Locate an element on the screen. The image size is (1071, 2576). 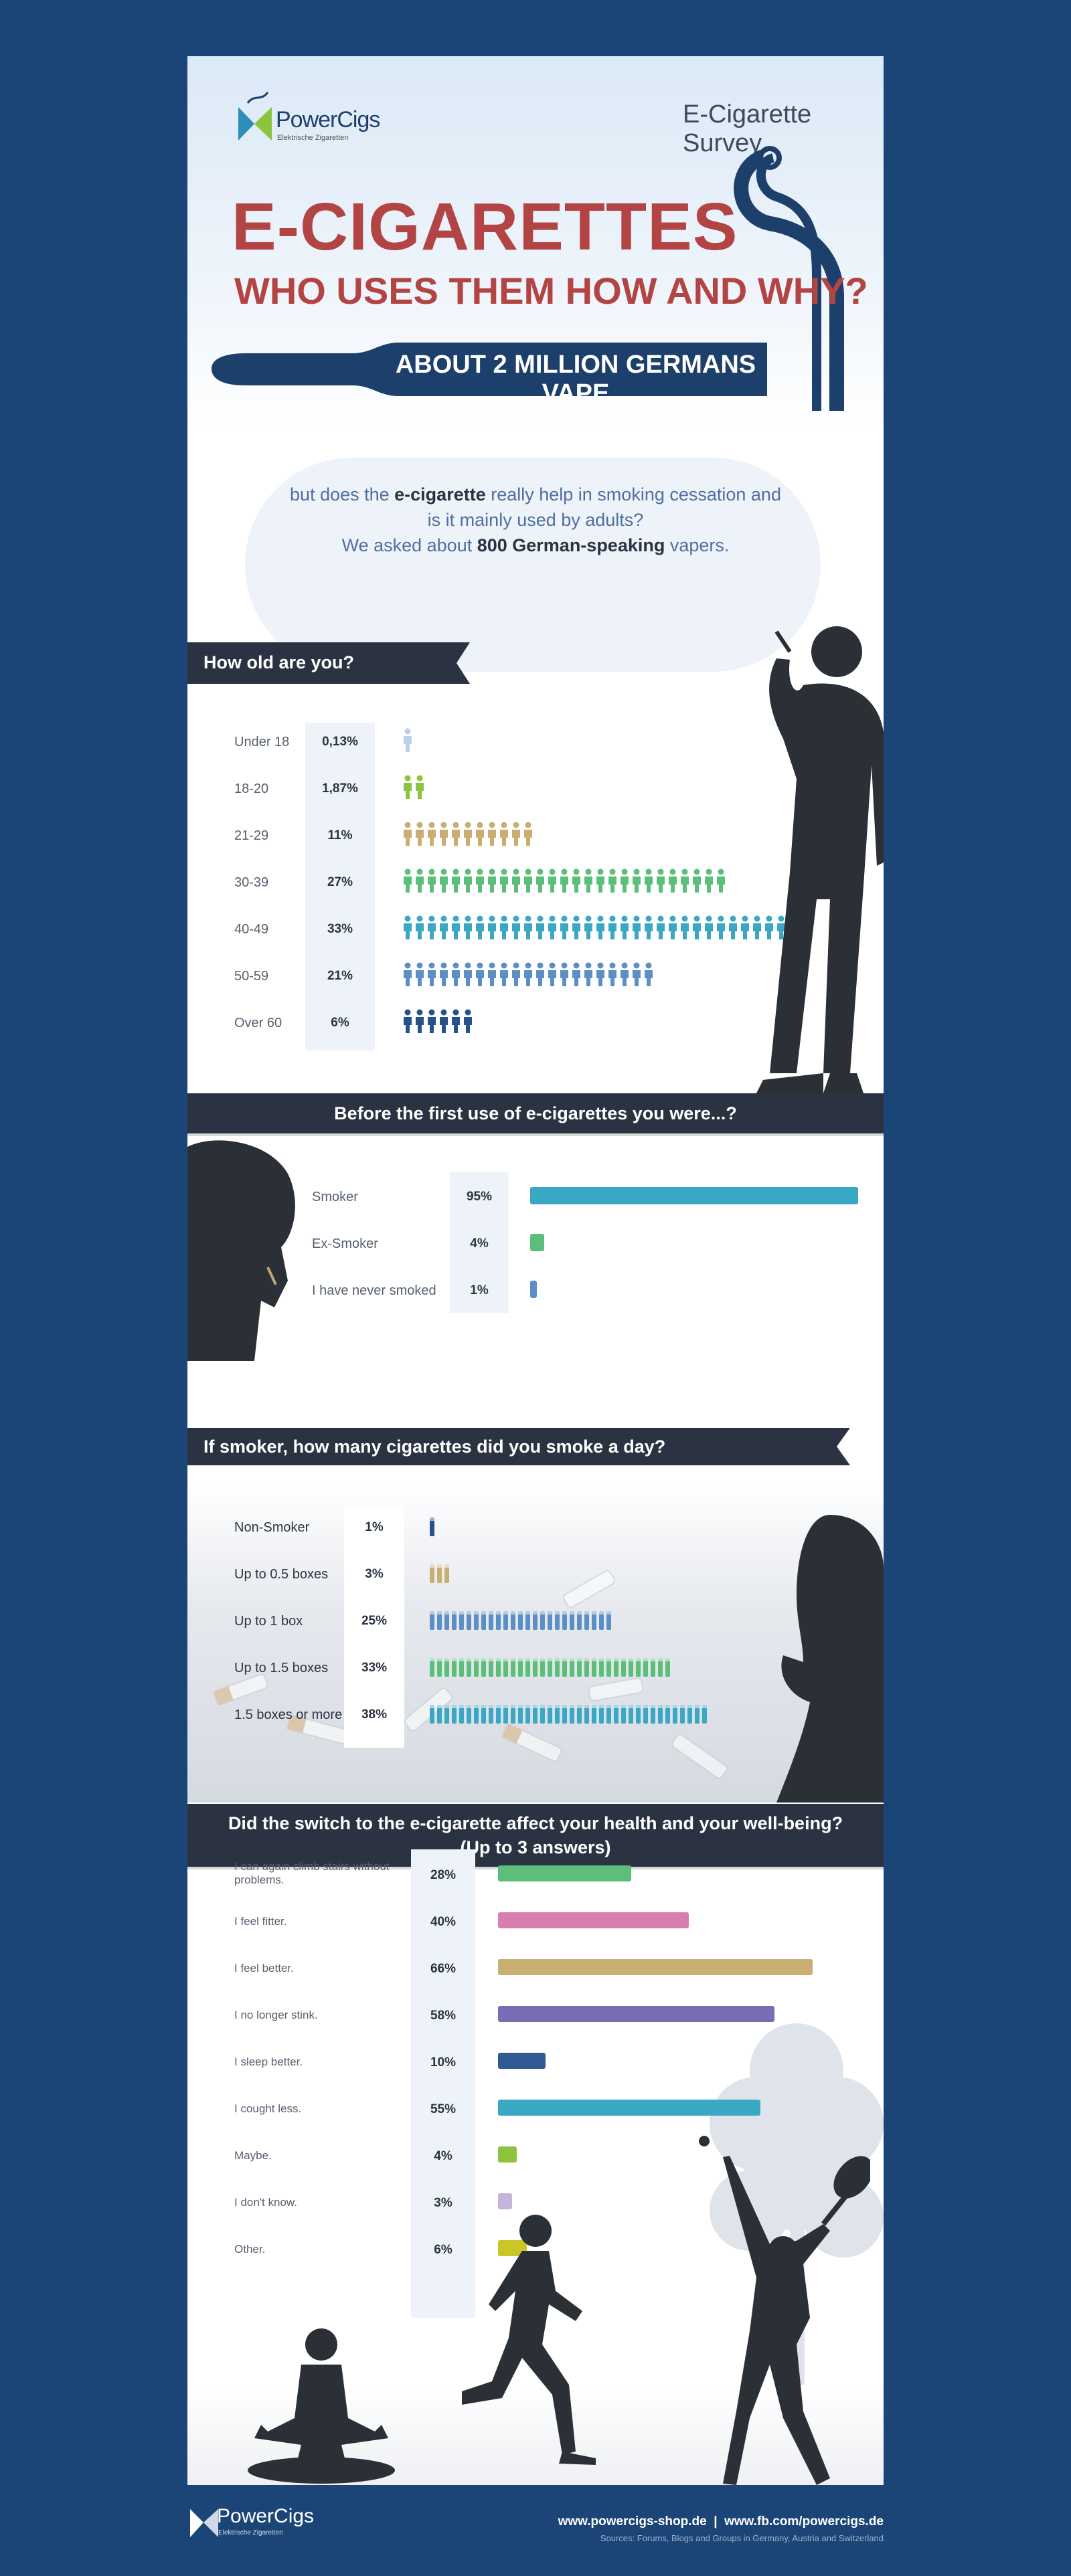
powercigs-logo: PowerCigs Elektrische Zigaretten is located at coordinates (314, 117).